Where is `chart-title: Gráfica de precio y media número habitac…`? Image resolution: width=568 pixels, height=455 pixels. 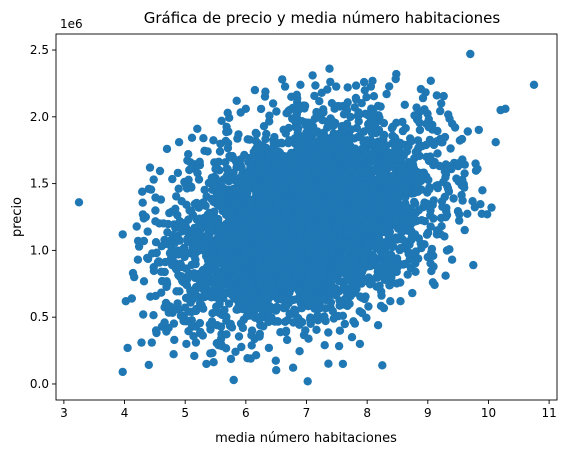 chart-title: Gráfica de precio y media número habitac… is located at coordinates (322, 18).